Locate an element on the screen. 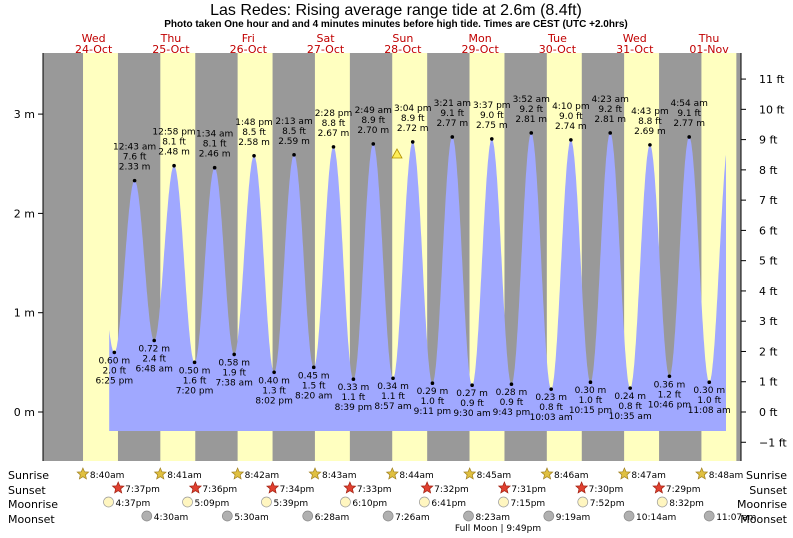 The width and height of the screenshot is (793, 538). high-tide-label: 9.2 ft is located at coordinates (531, 110).